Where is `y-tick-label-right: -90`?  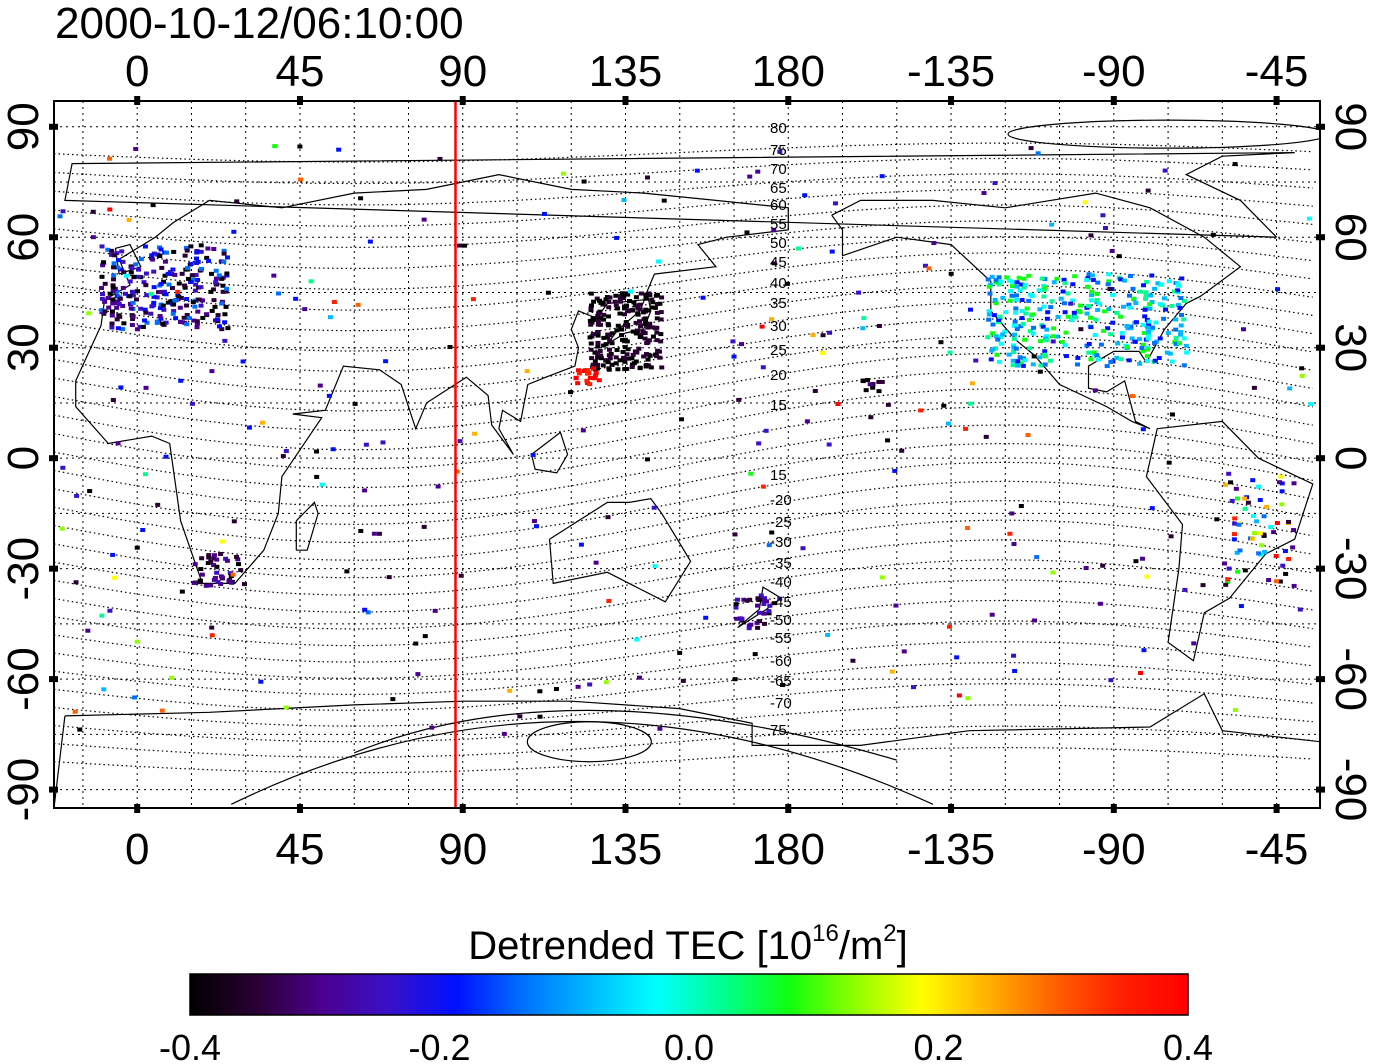
y-tick-label-right: -90 is located at coordinates (1350, 790).